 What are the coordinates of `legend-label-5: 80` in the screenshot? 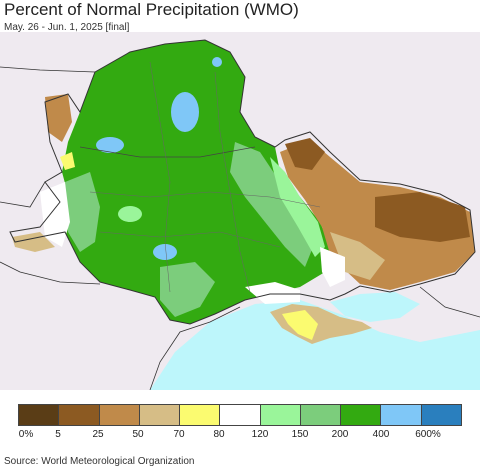 It's located at (219, 434).